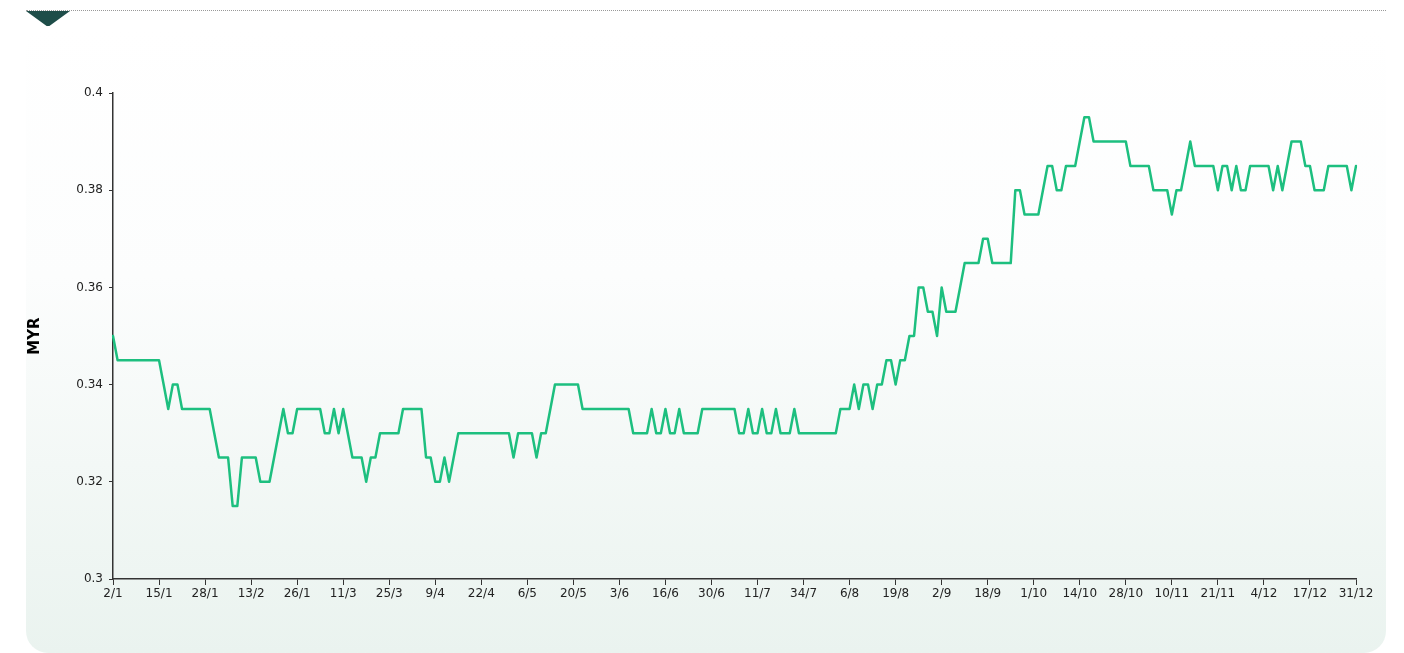 The height and width of the screenshot is (653, 1404). Describe the element at coordinates (1310, 593) in the screenshot. I see `x-tick-label: 17/12` at that location.